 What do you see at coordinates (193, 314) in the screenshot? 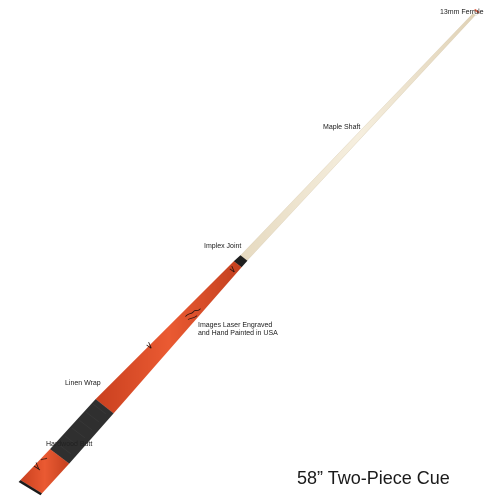
I see `engraving-script` at bounding box center [193, 314].